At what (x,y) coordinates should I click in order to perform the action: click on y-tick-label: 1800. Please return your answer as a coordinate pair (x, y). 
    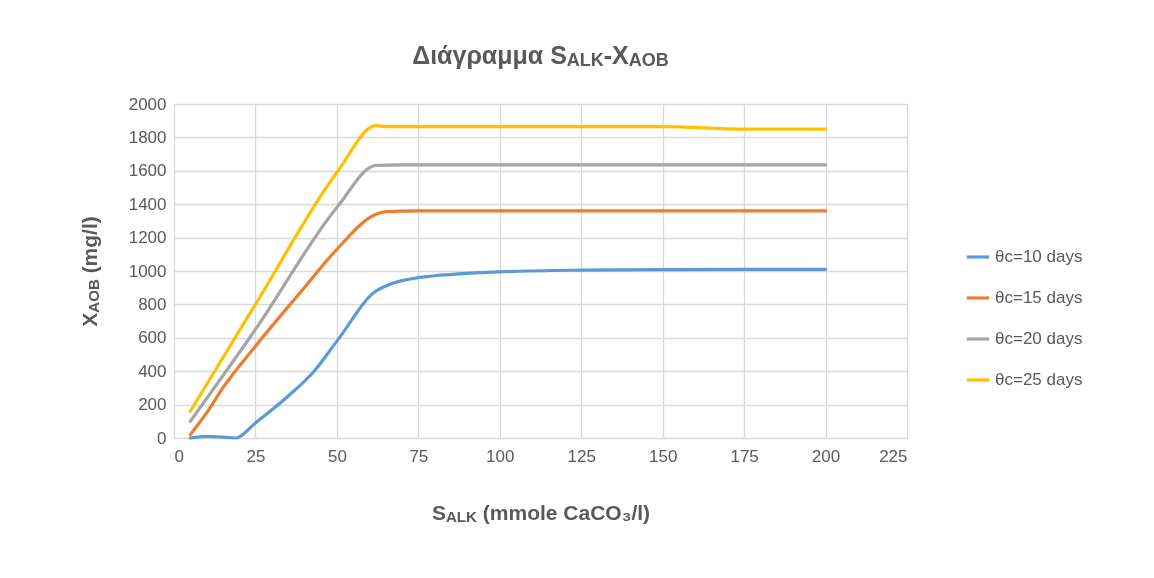
    Looking at the image, I should click on (147, 137).